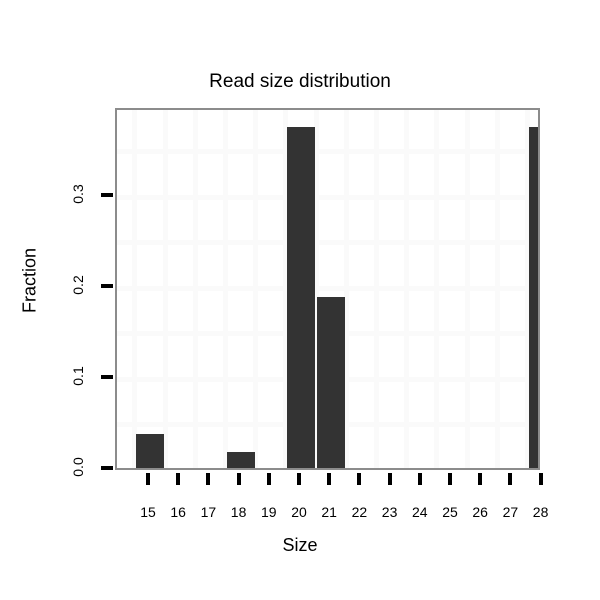 The width and height of the screenshot is (600, 600). I want to click on x-tick-label: 25, so click(450, 512).